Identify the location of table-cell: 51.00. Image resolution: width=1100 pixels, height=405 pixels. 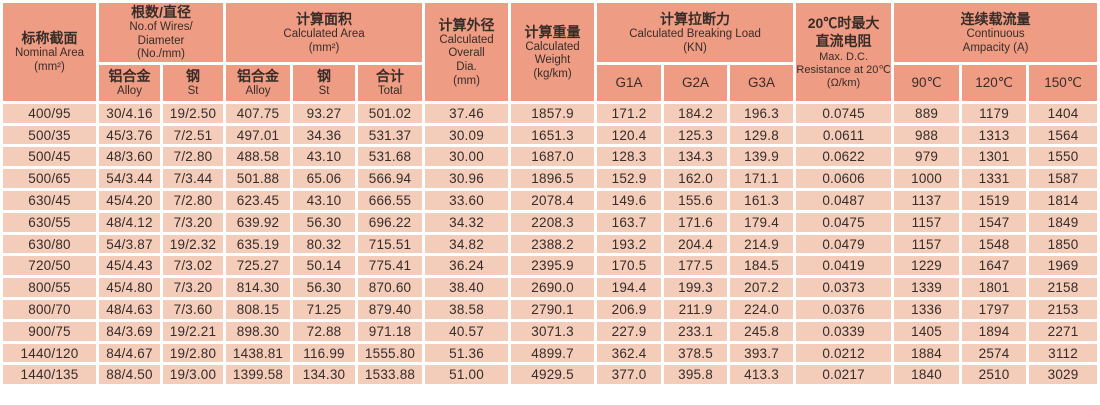
(467, 375).